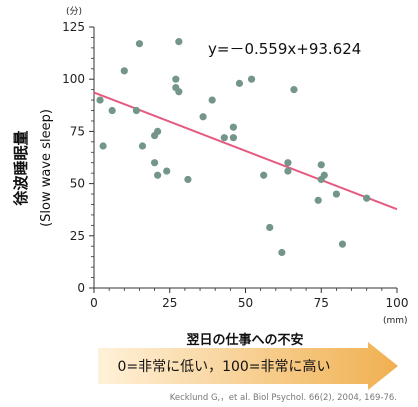 The height and width of the screenshot is (407, 418). Describe the element at coordinates (245, 303) in the screenshot. I see `x-tick-label: 50` at that location.